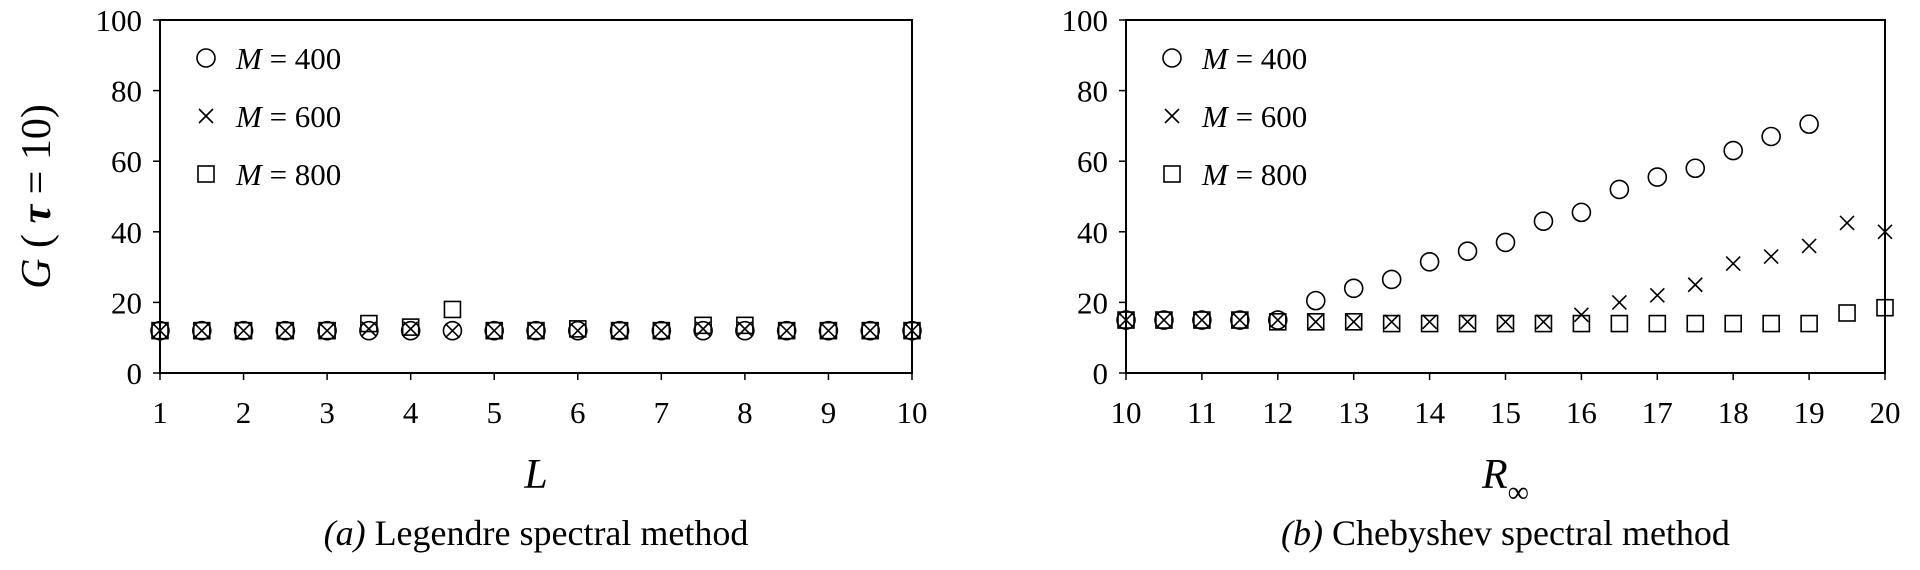  What do you see at coordinates (829, 412) in the screenshot?
I see `x-tick-label: 9` at bounding box center [829, 412].